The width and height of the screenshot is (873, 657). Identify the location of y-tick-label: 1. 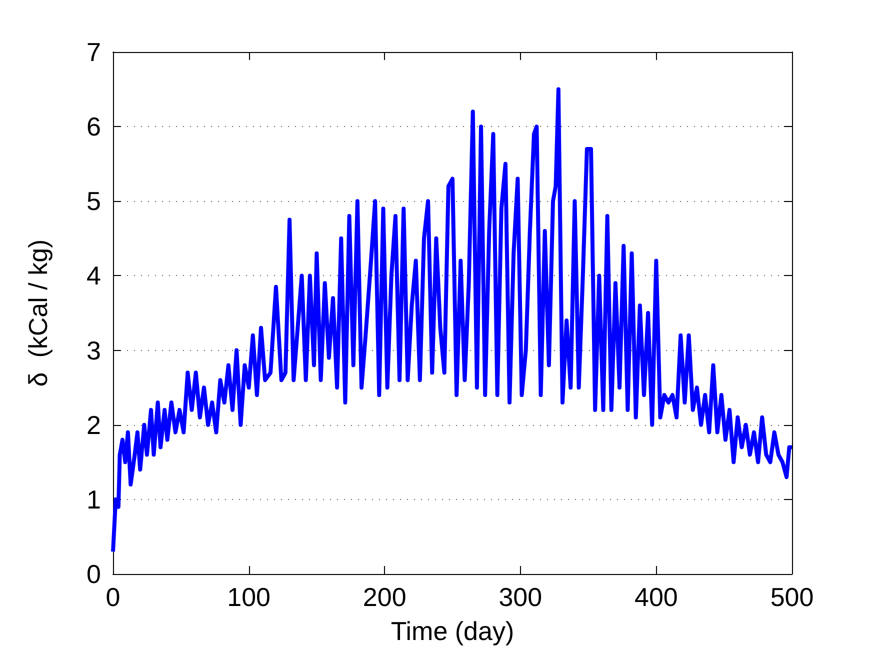
(93, 499).